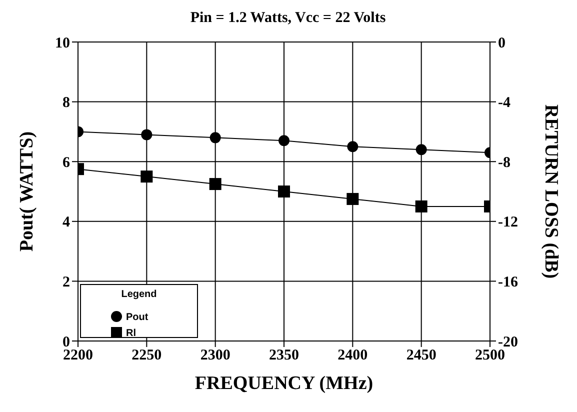 This screenshot has width=577, height=412. What do you see at coordinates (284, 383) in the screenshot?
I see `x-axis-title: FREQUENCY (MHz)` at bounding box center [284, 383].